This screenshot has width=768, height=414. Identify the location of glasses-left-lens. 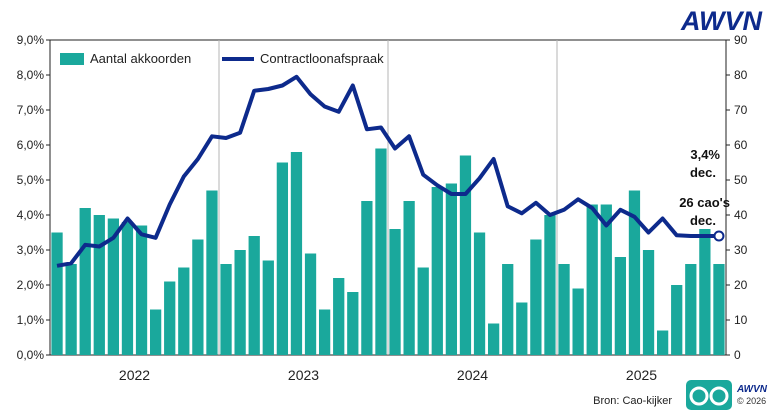
(699, 396).